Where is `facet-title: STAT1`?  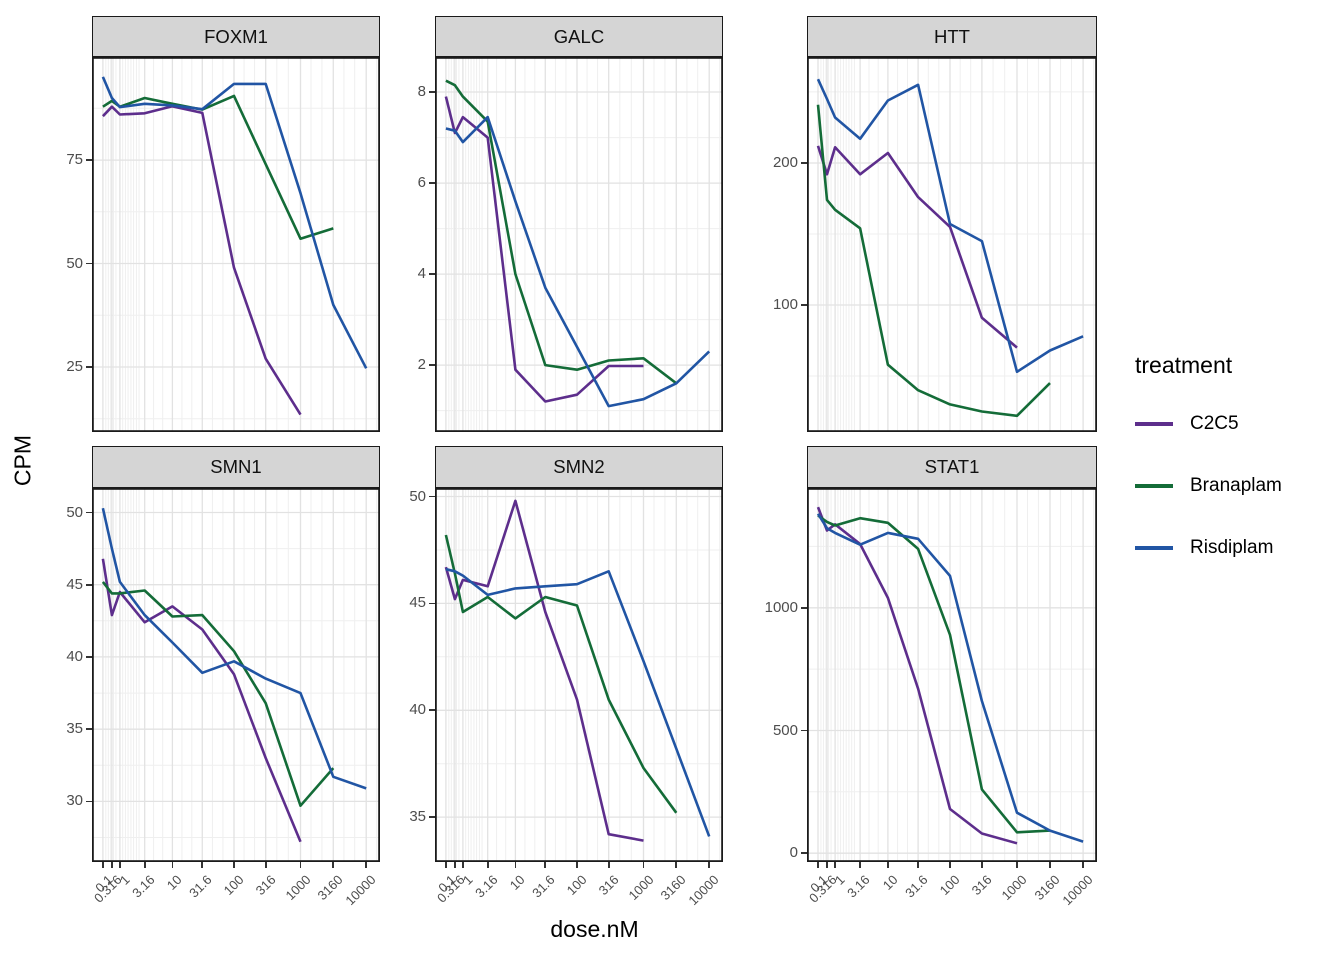
facet-title: STAT1 is located at coordinates (952, 466).